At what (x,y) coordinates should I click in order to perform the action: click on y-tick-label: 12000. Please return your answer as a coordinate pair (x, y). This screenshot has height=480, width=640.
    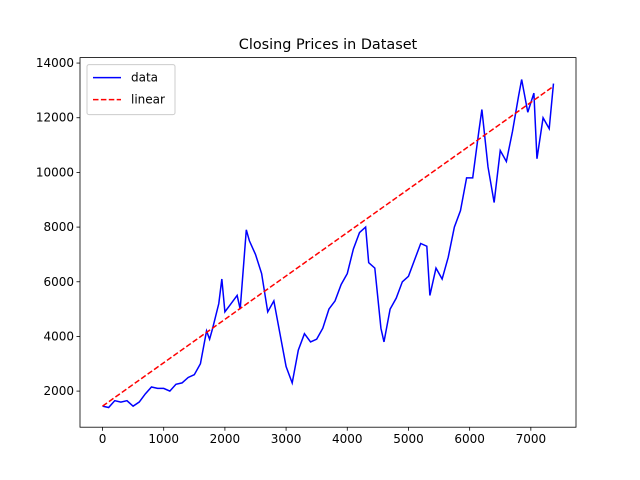
    Looking at the image, I should click on (55, 118).